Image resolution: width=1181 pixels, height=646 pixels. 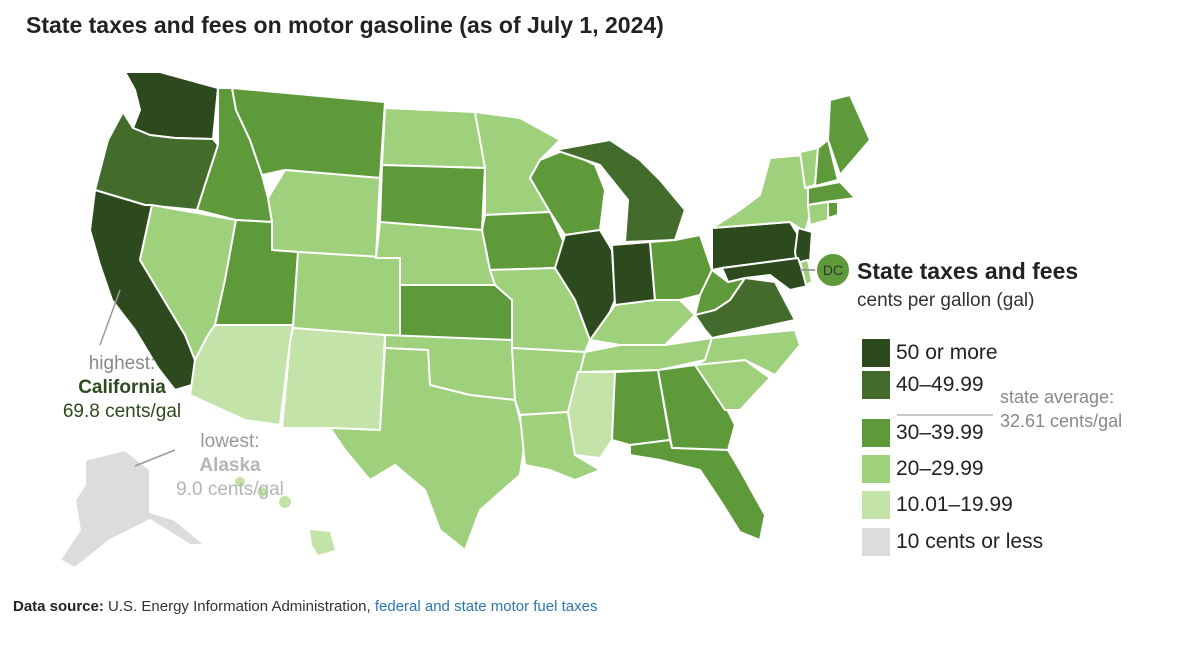 I want to click on dc-label: DC, so click(x=833, y=270).